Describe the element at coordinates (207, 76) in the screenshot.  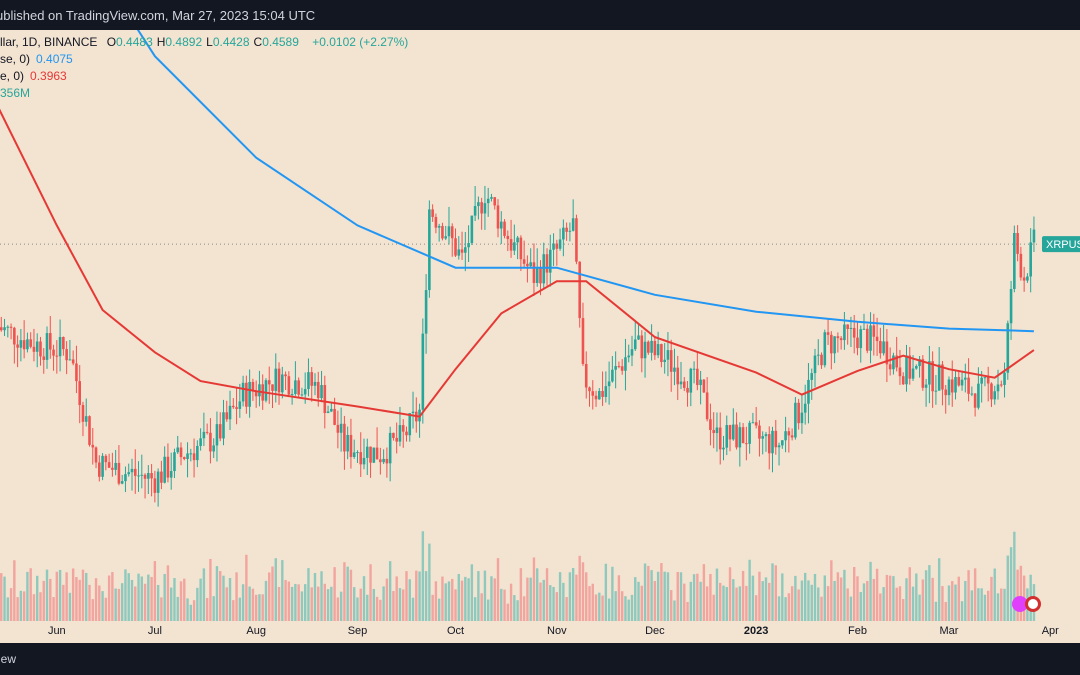
I see `legend-ma50-row: e, 0) 0.3963` at that location.